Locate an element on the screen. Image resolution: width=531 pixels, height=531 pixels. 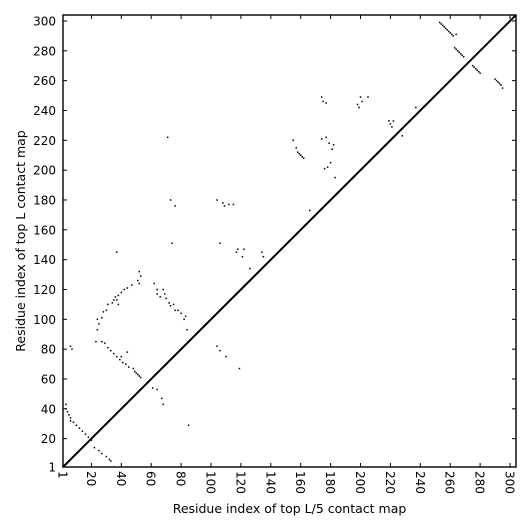
x-tick-label: 120 is located at coordinates (240, 482).